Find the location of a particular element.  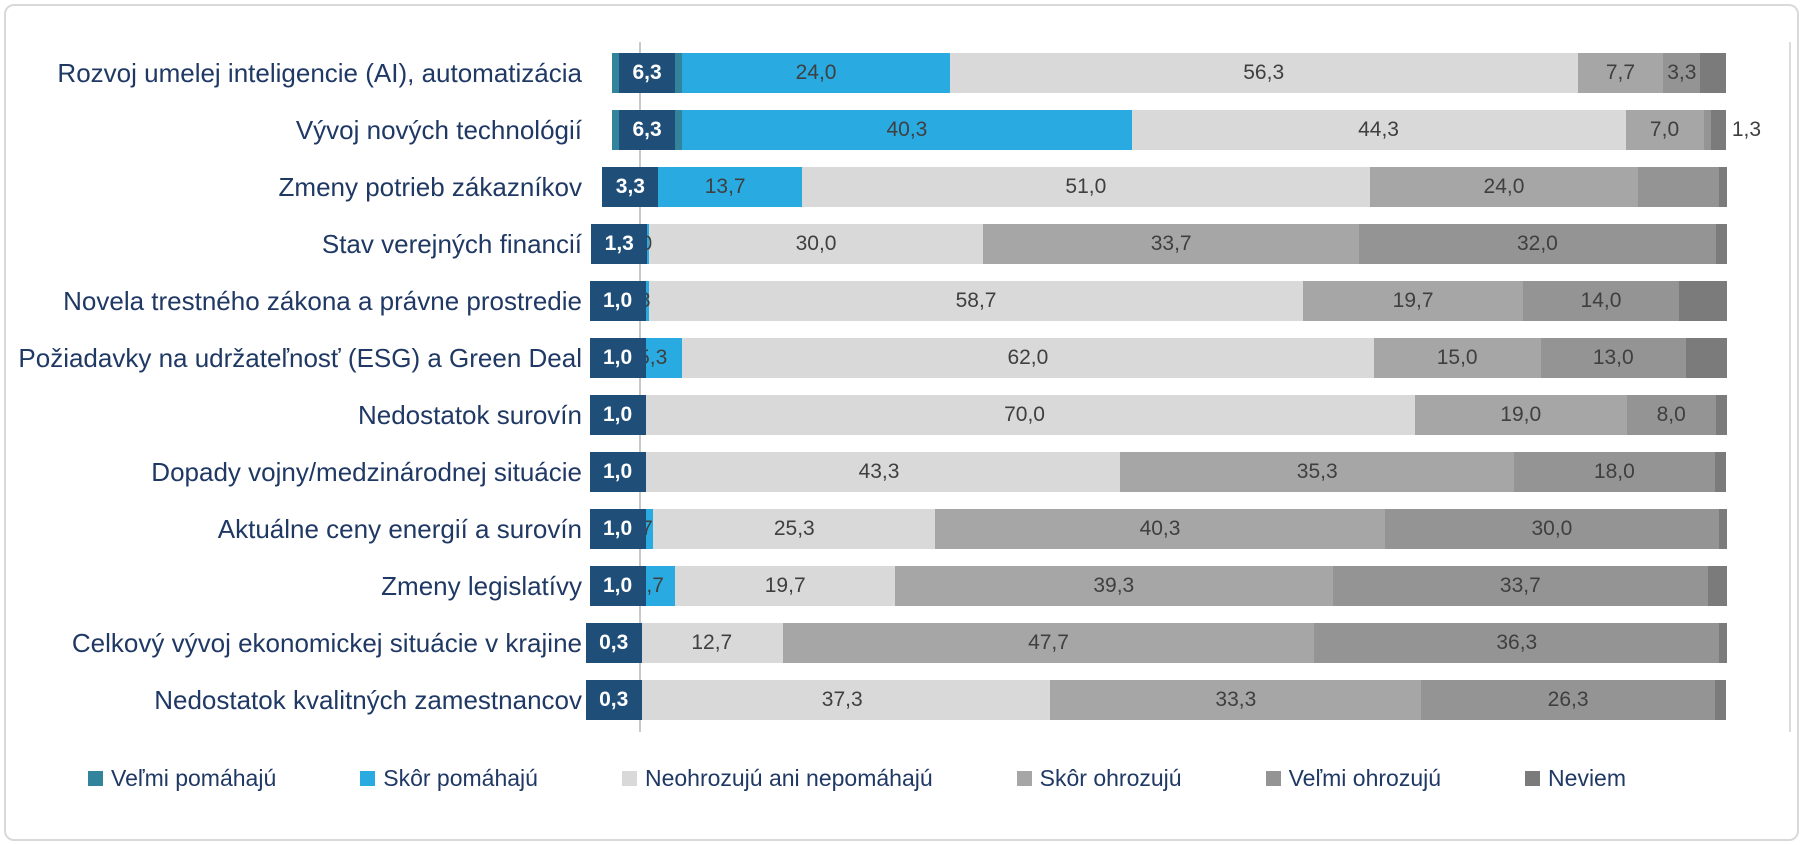

bar-track: 1,343,335,318,01,0 is located at coordinates (1158, 472).